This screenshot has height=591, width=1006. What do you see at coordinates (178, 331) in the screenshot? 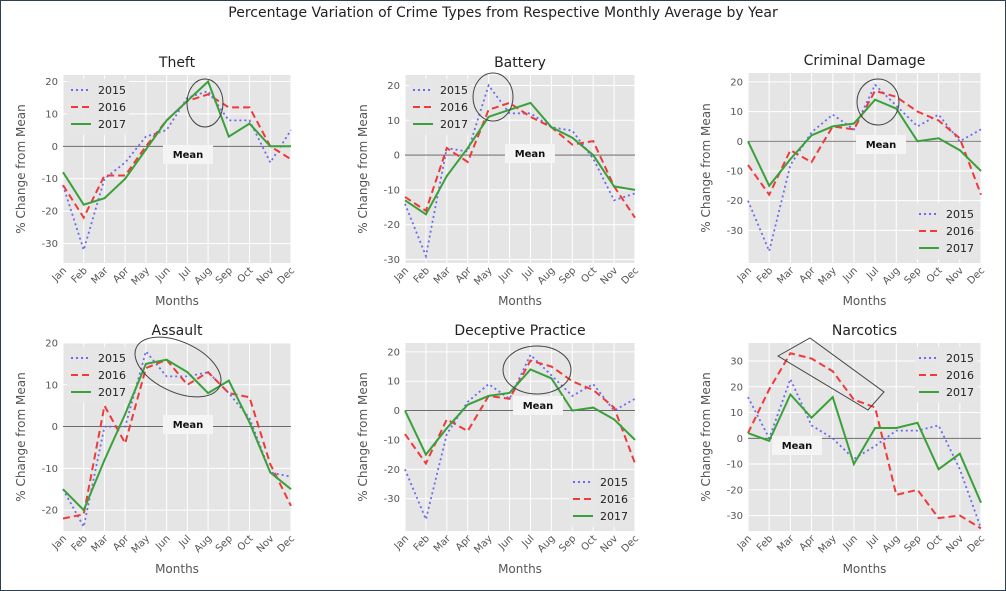
I see `subplot-title: Assault` at bounding box center [178, 331].